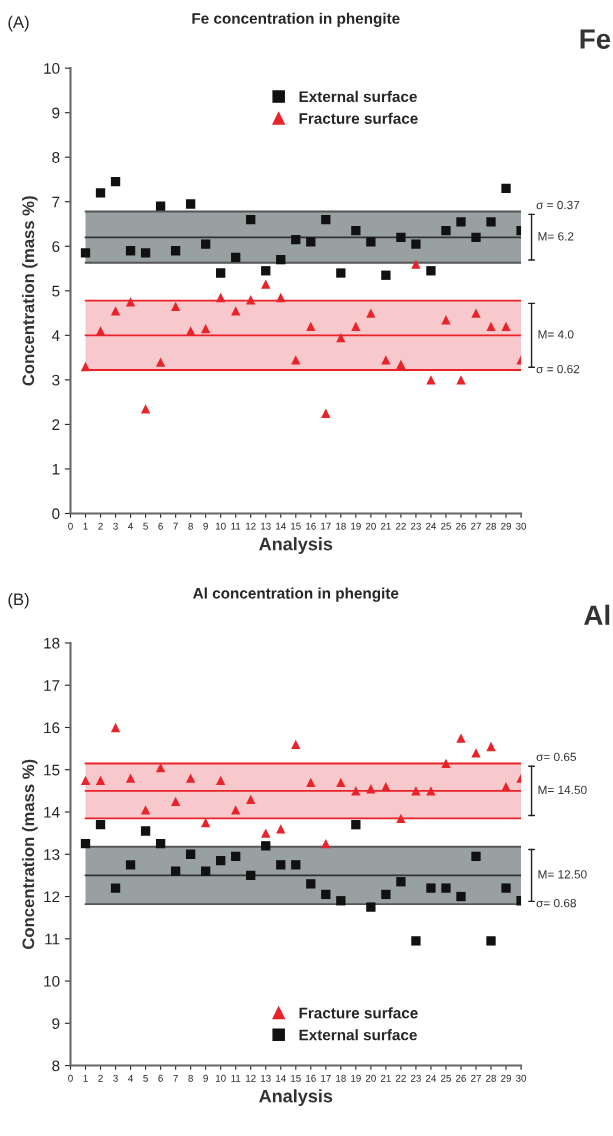 This screenshot has width=613, height=1136. I want to click on y-tick-label: 17, so click(52, 685).